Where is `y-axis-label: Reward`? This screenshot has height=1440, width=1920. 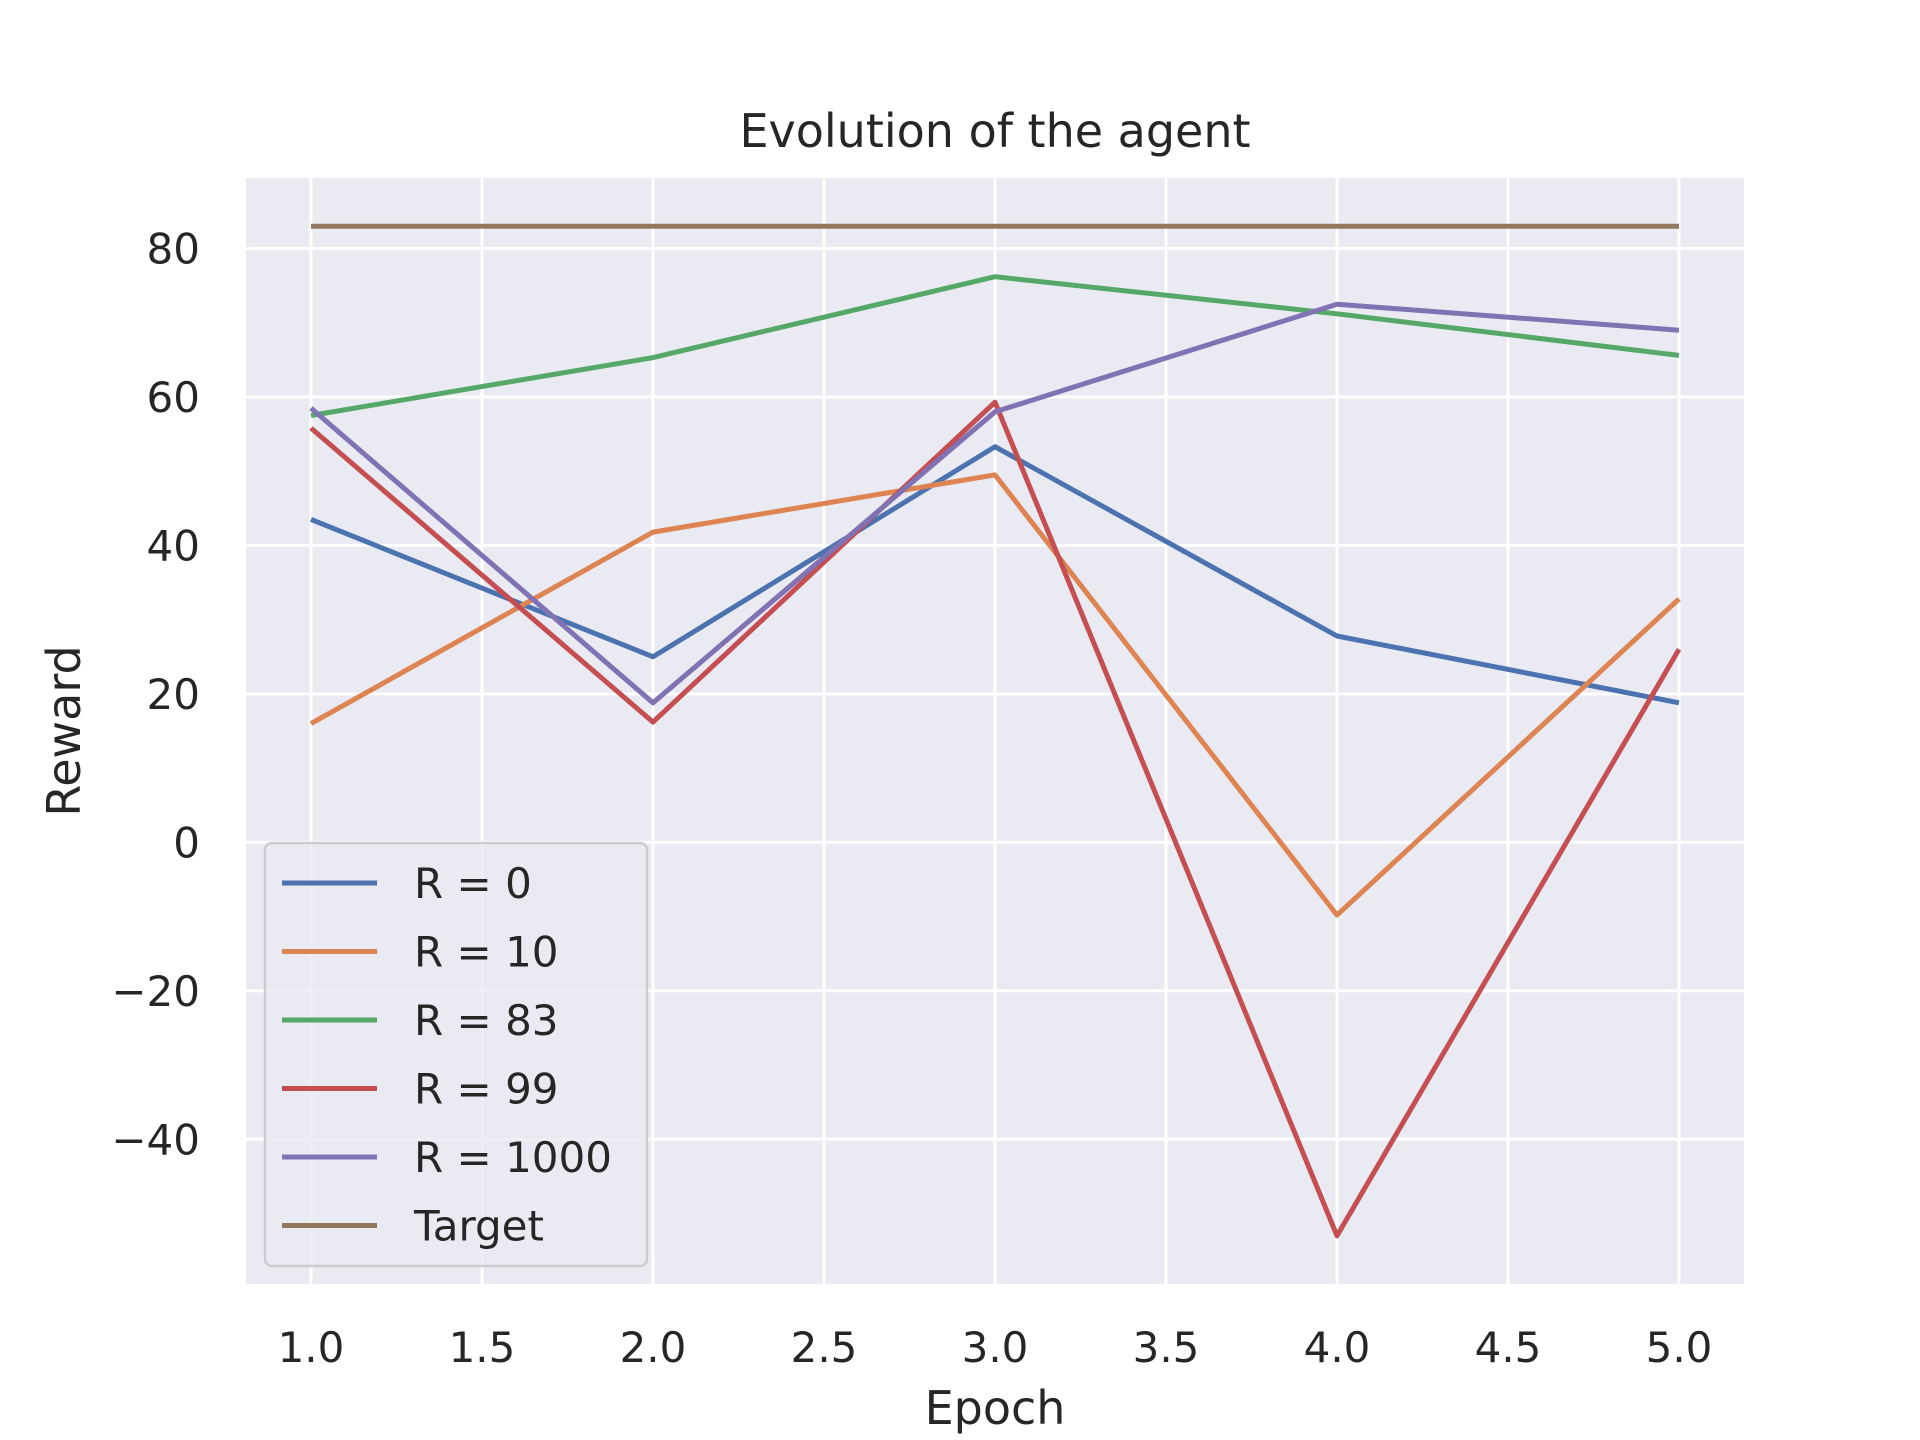
y-axis-label: Reward is located at coordinates (64, 730).